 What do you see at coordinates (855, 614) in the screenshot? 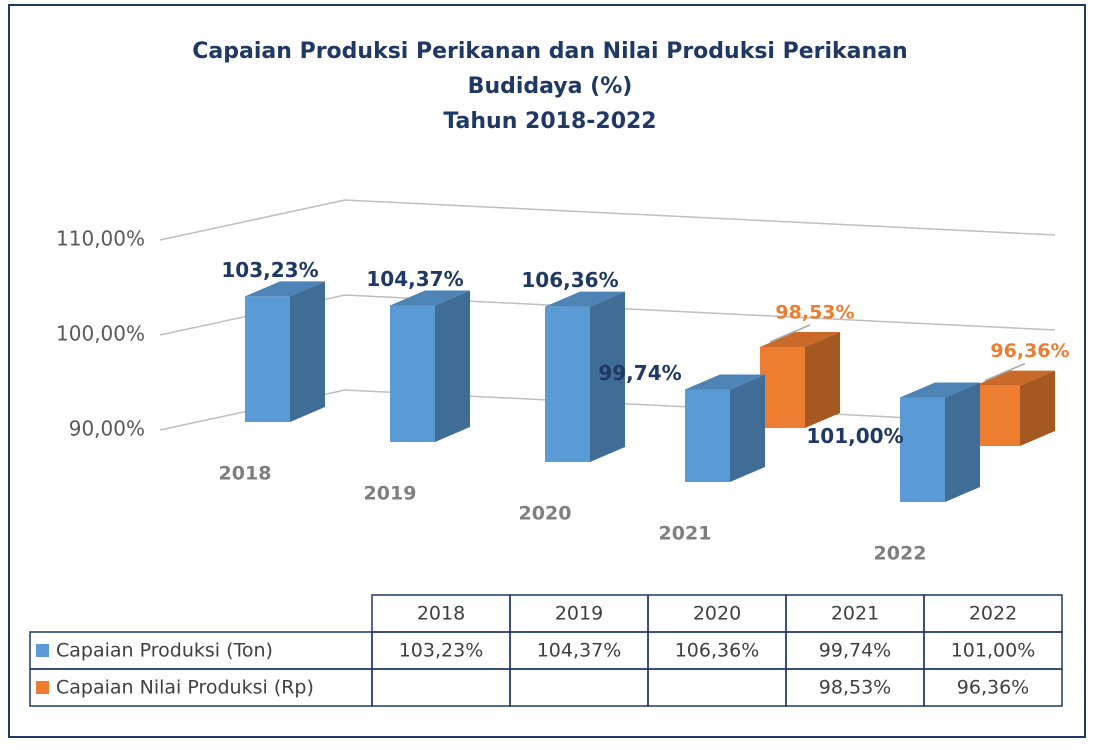
I see `table-header: 2021` at bounding box center [855, 614].